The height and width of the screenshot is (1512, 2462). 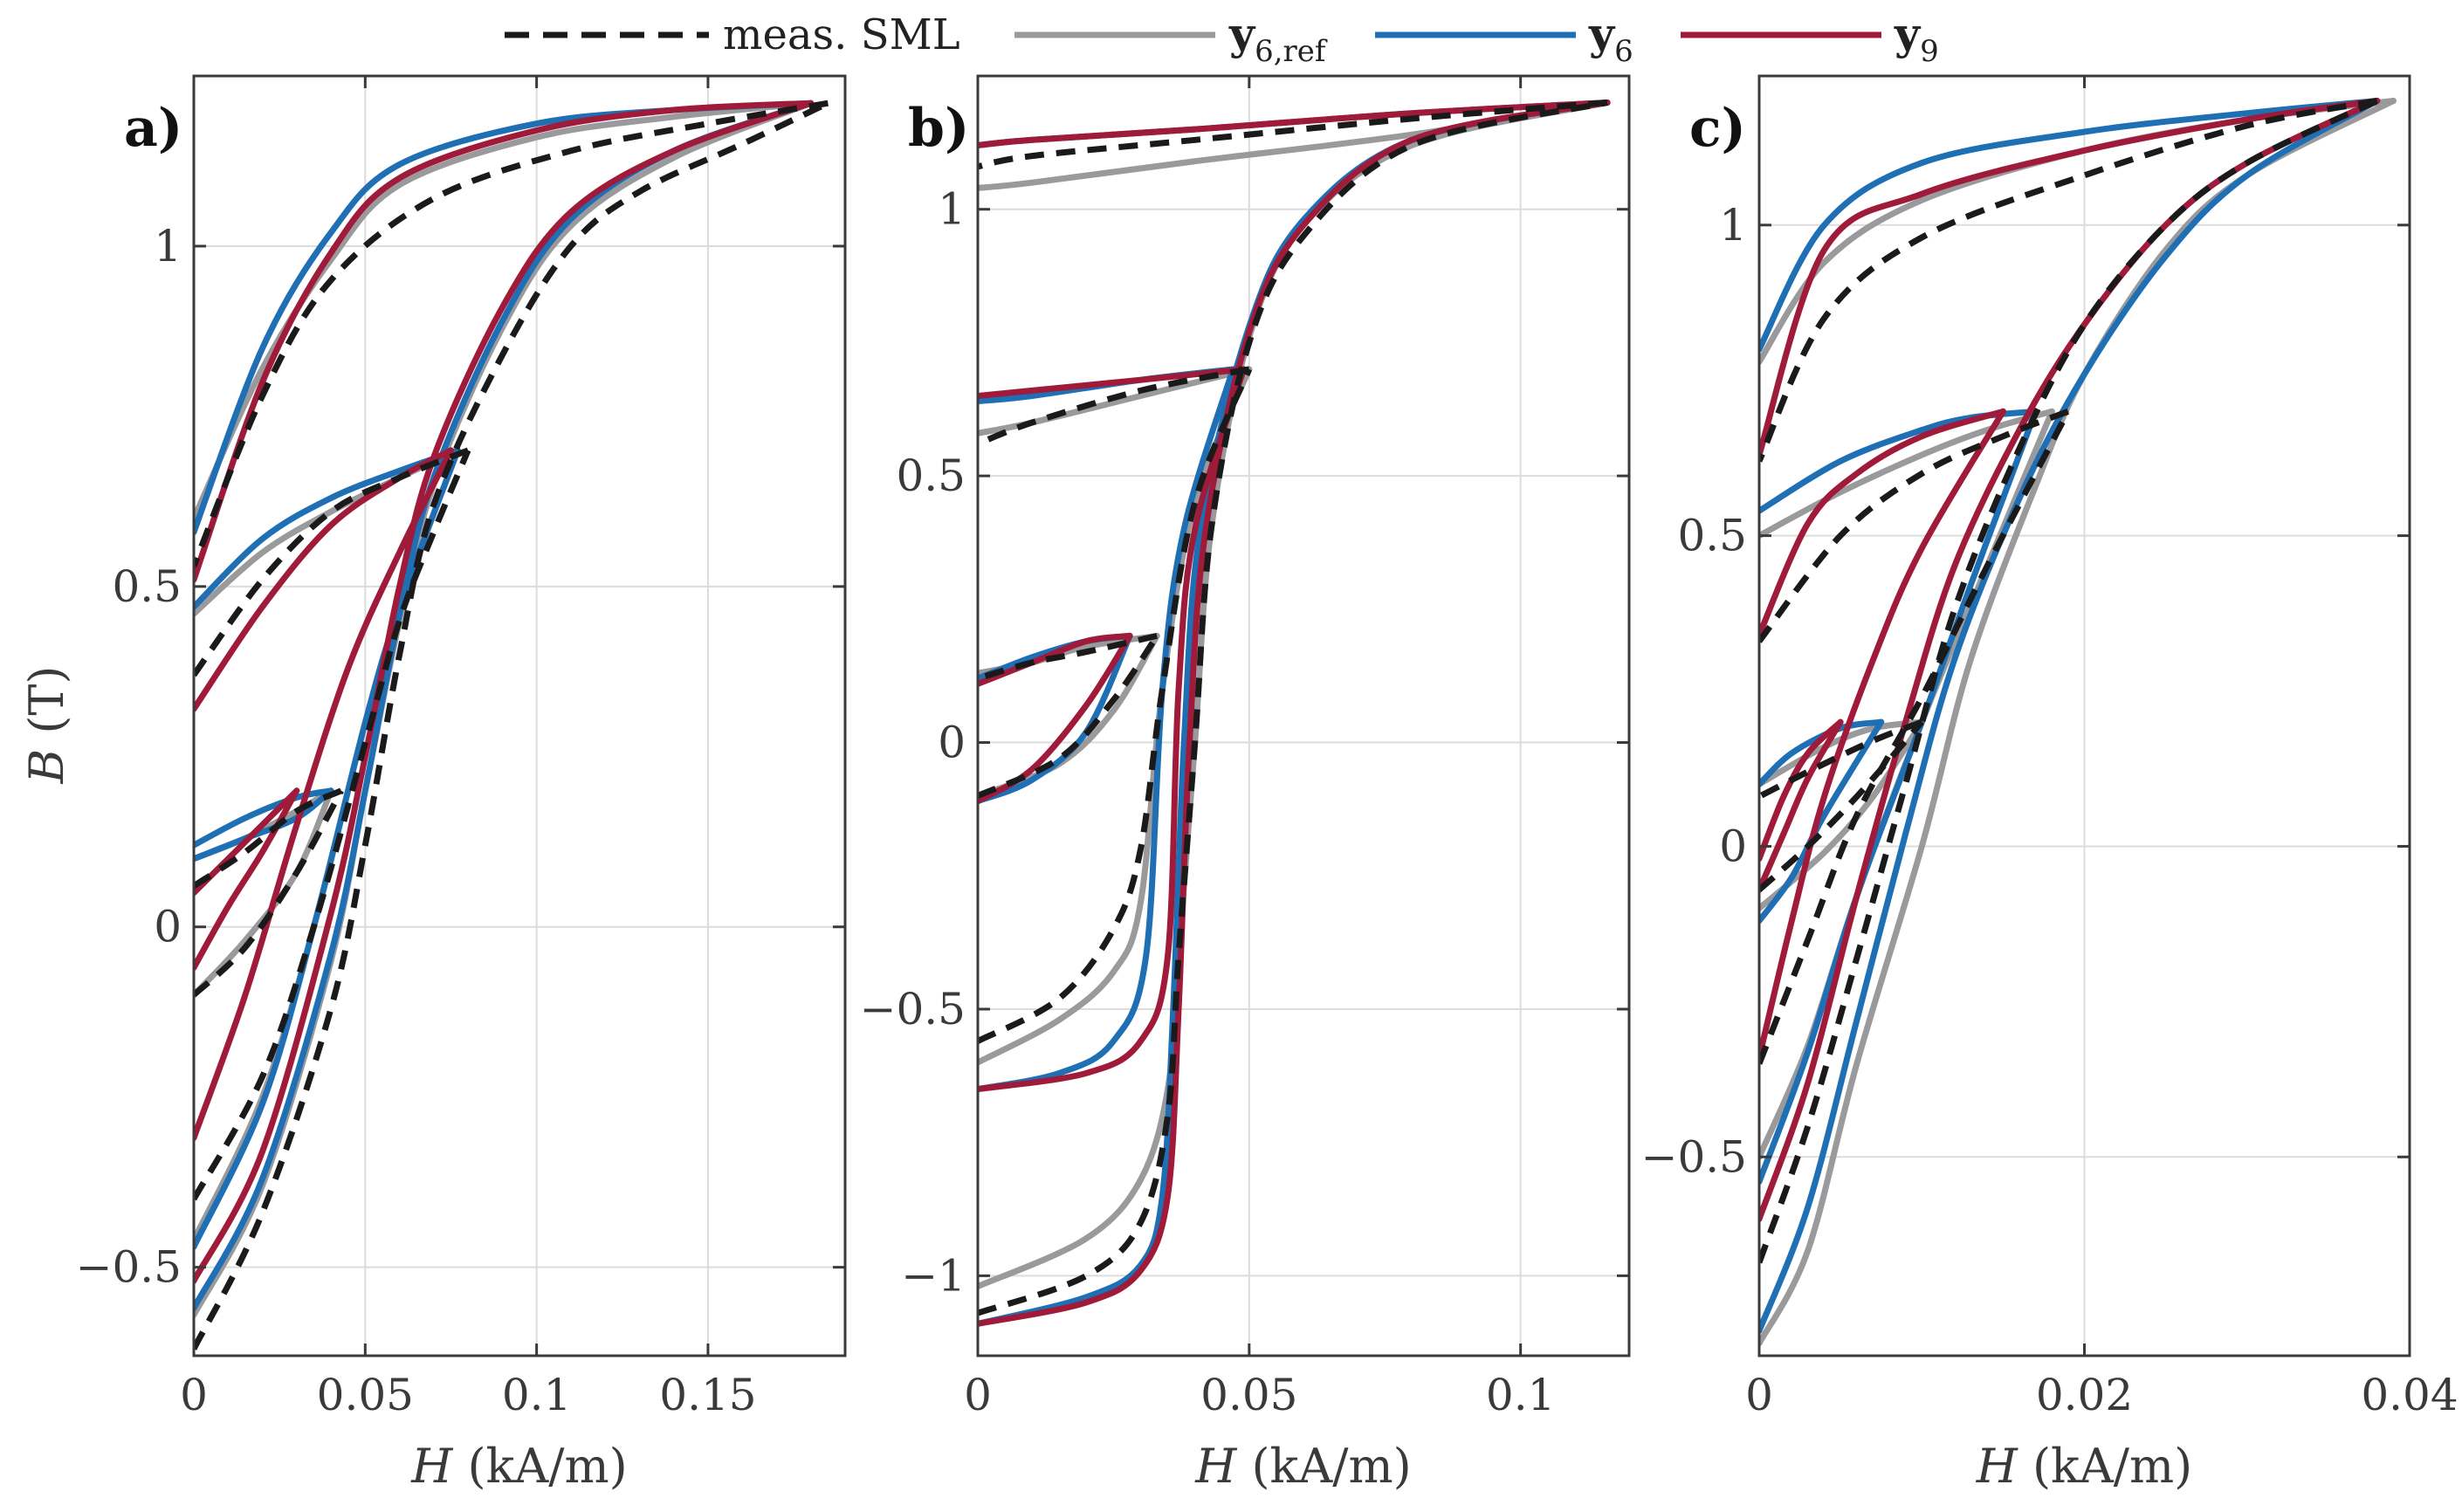 I want to click on series-line-y6-ref-loop3-up, so click(x=1069, y=716).